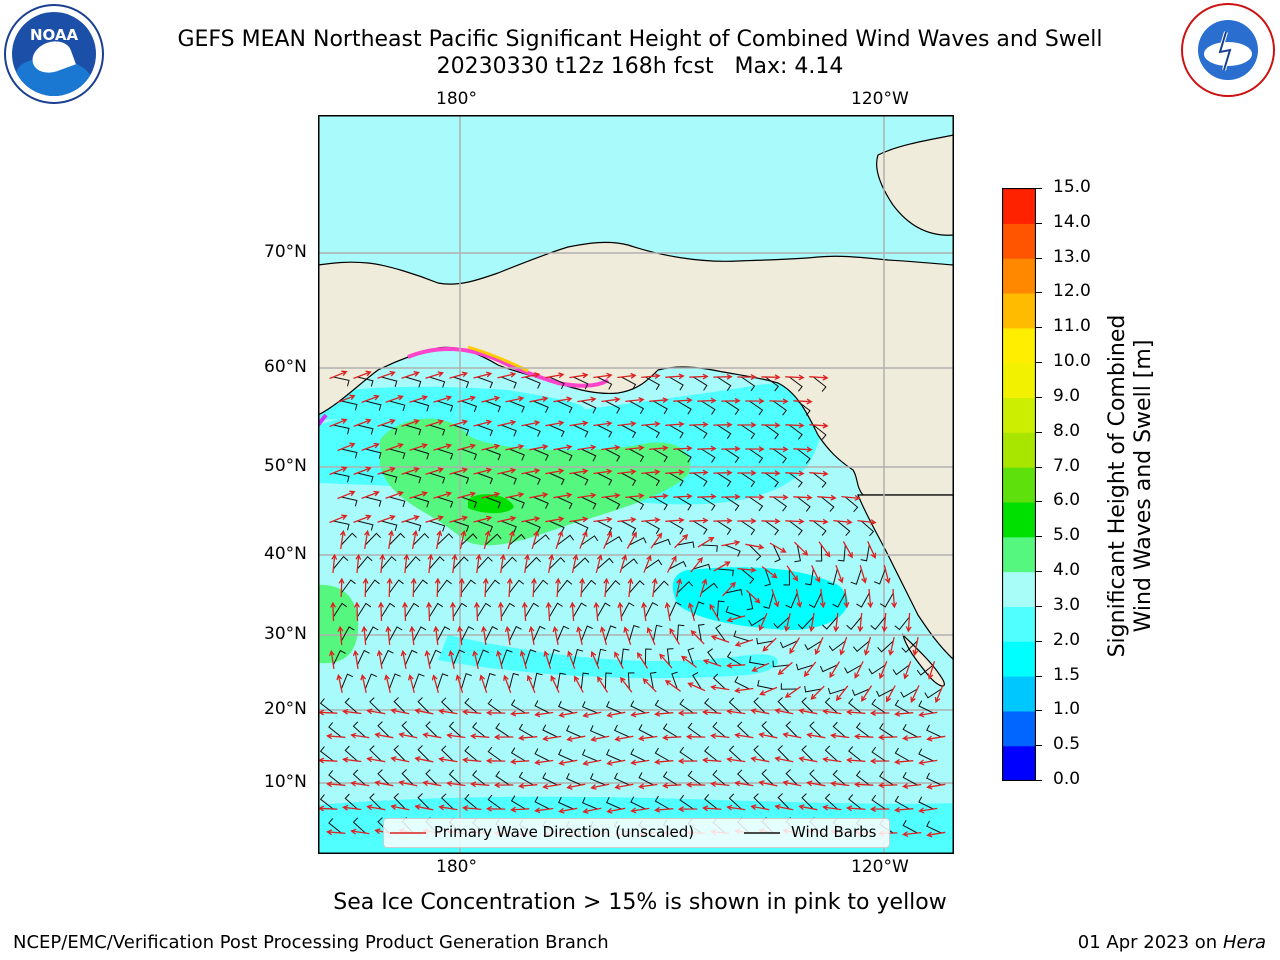  I want to click on colorbar-tick-label: 1.0, so click(1067, 709).